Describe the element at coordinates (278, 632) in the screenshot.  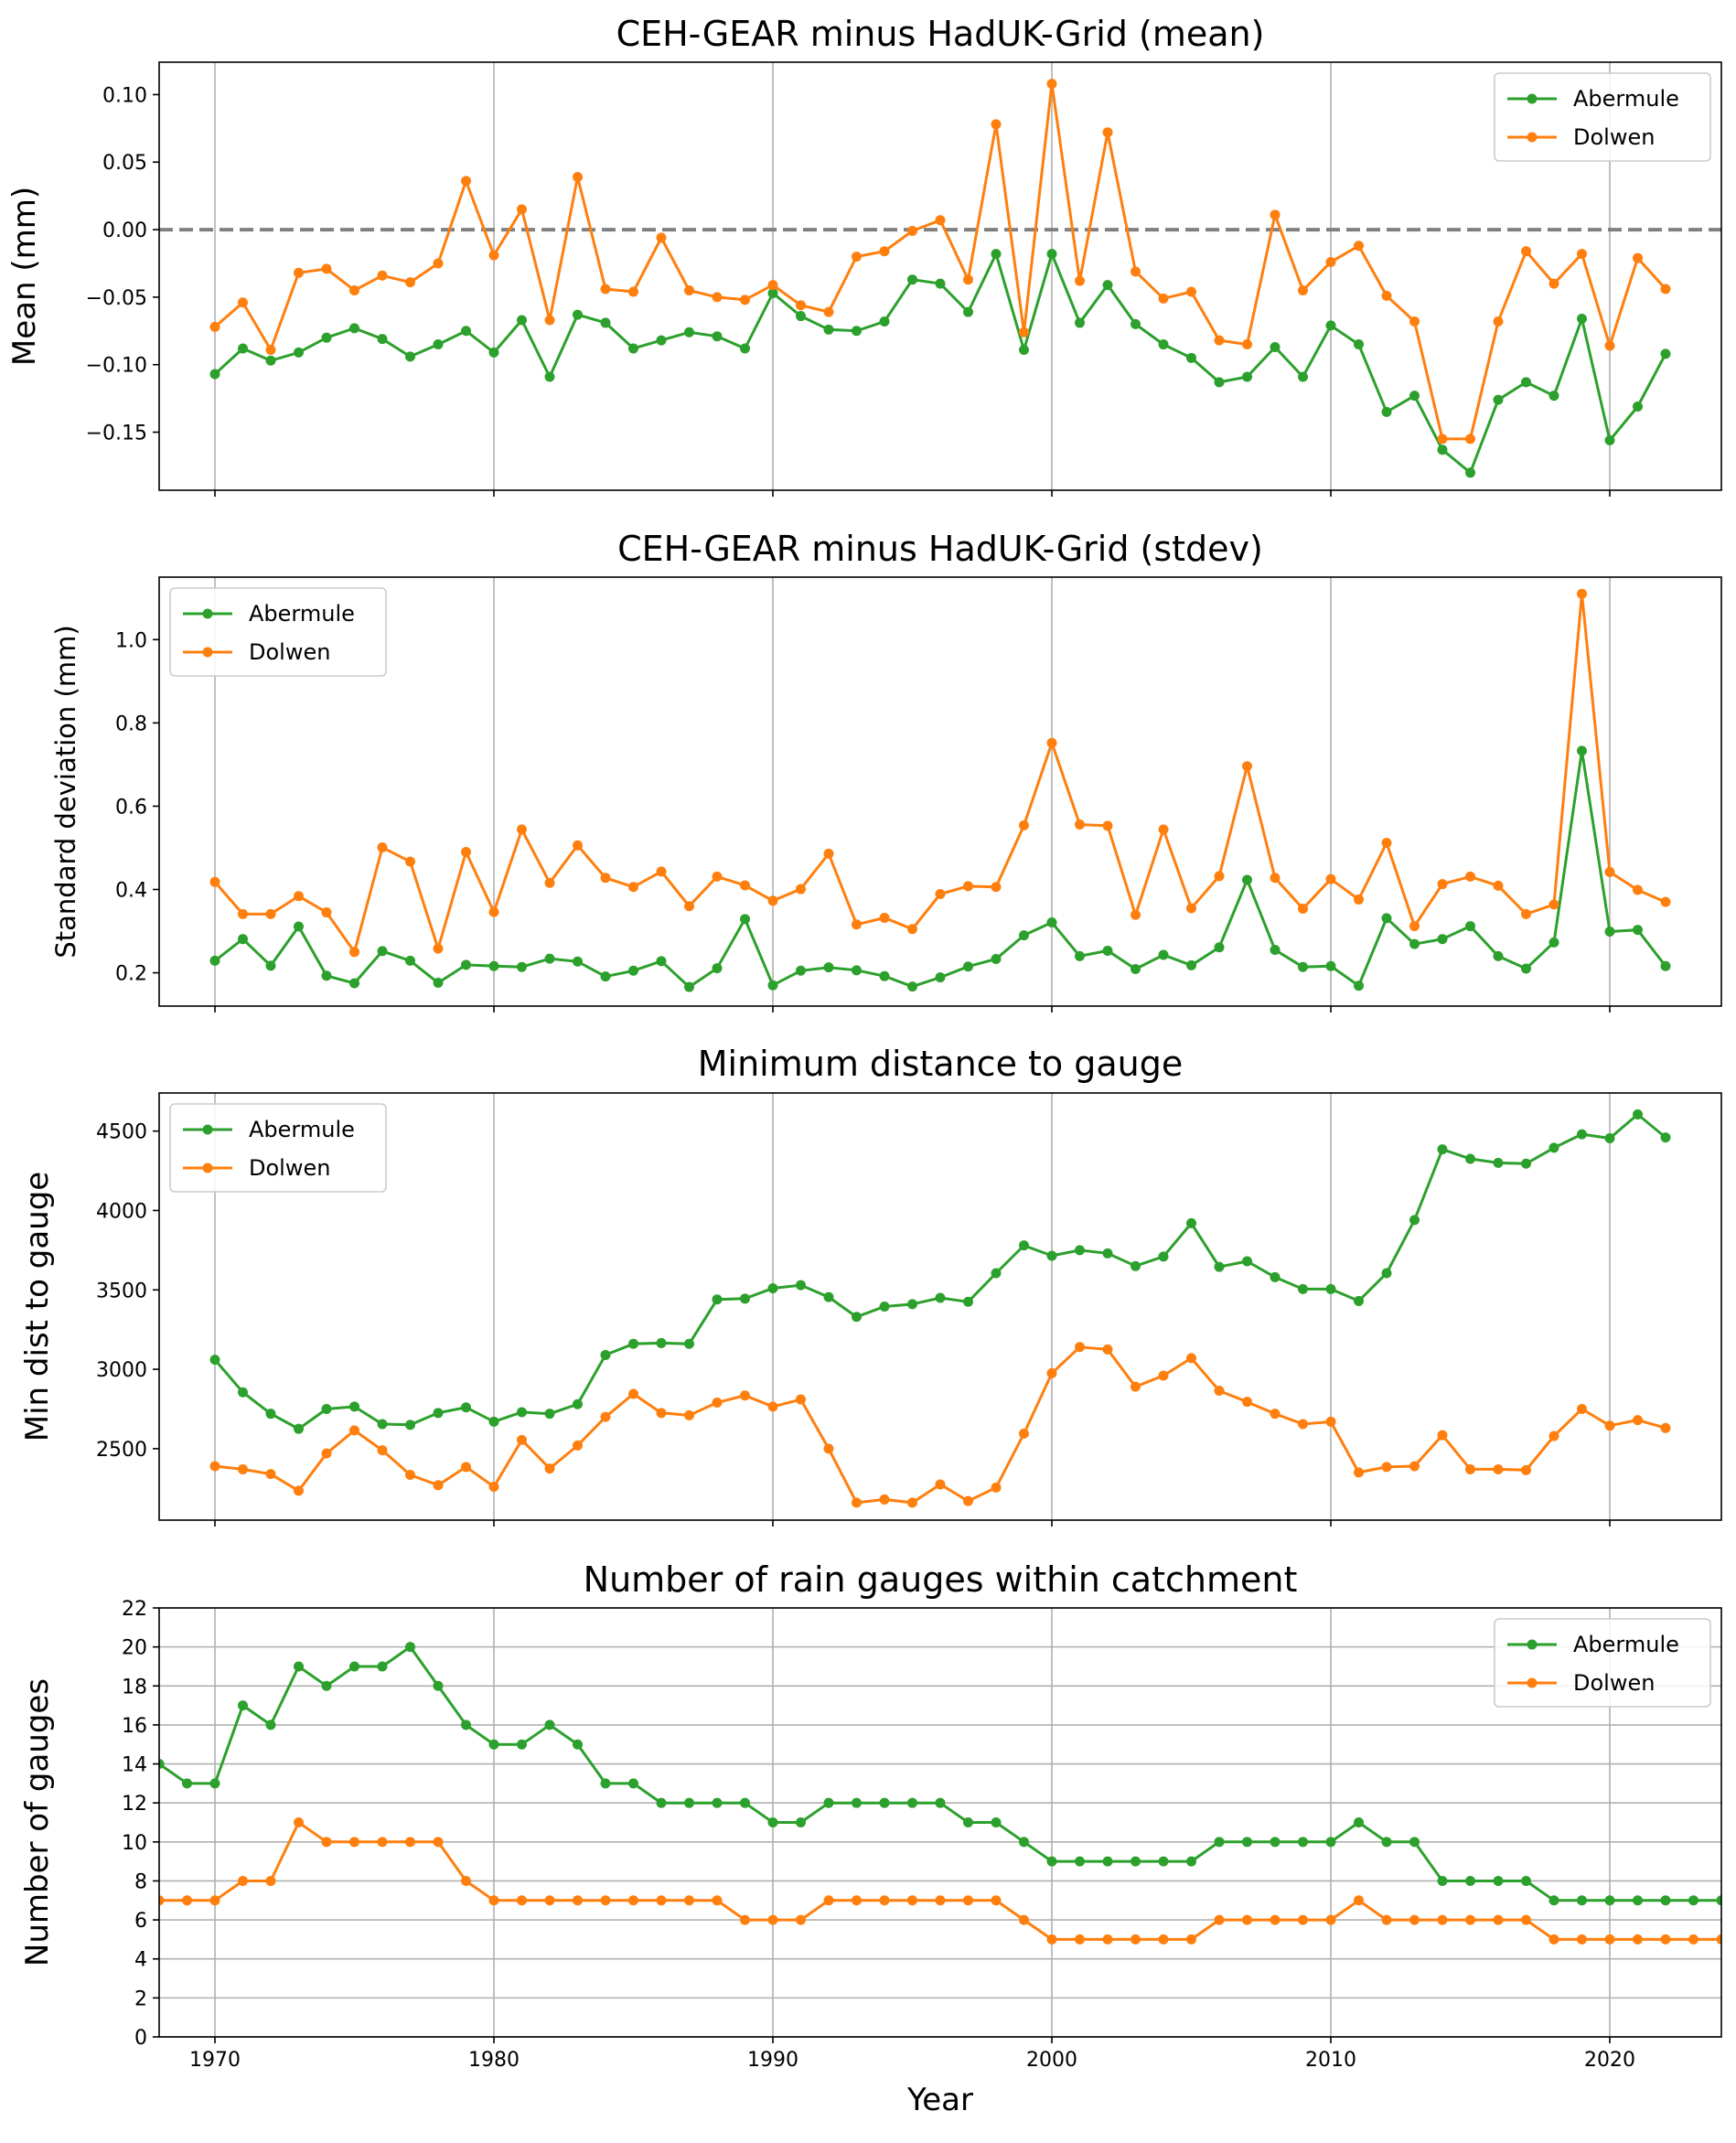
I see `legend-box` at that location.